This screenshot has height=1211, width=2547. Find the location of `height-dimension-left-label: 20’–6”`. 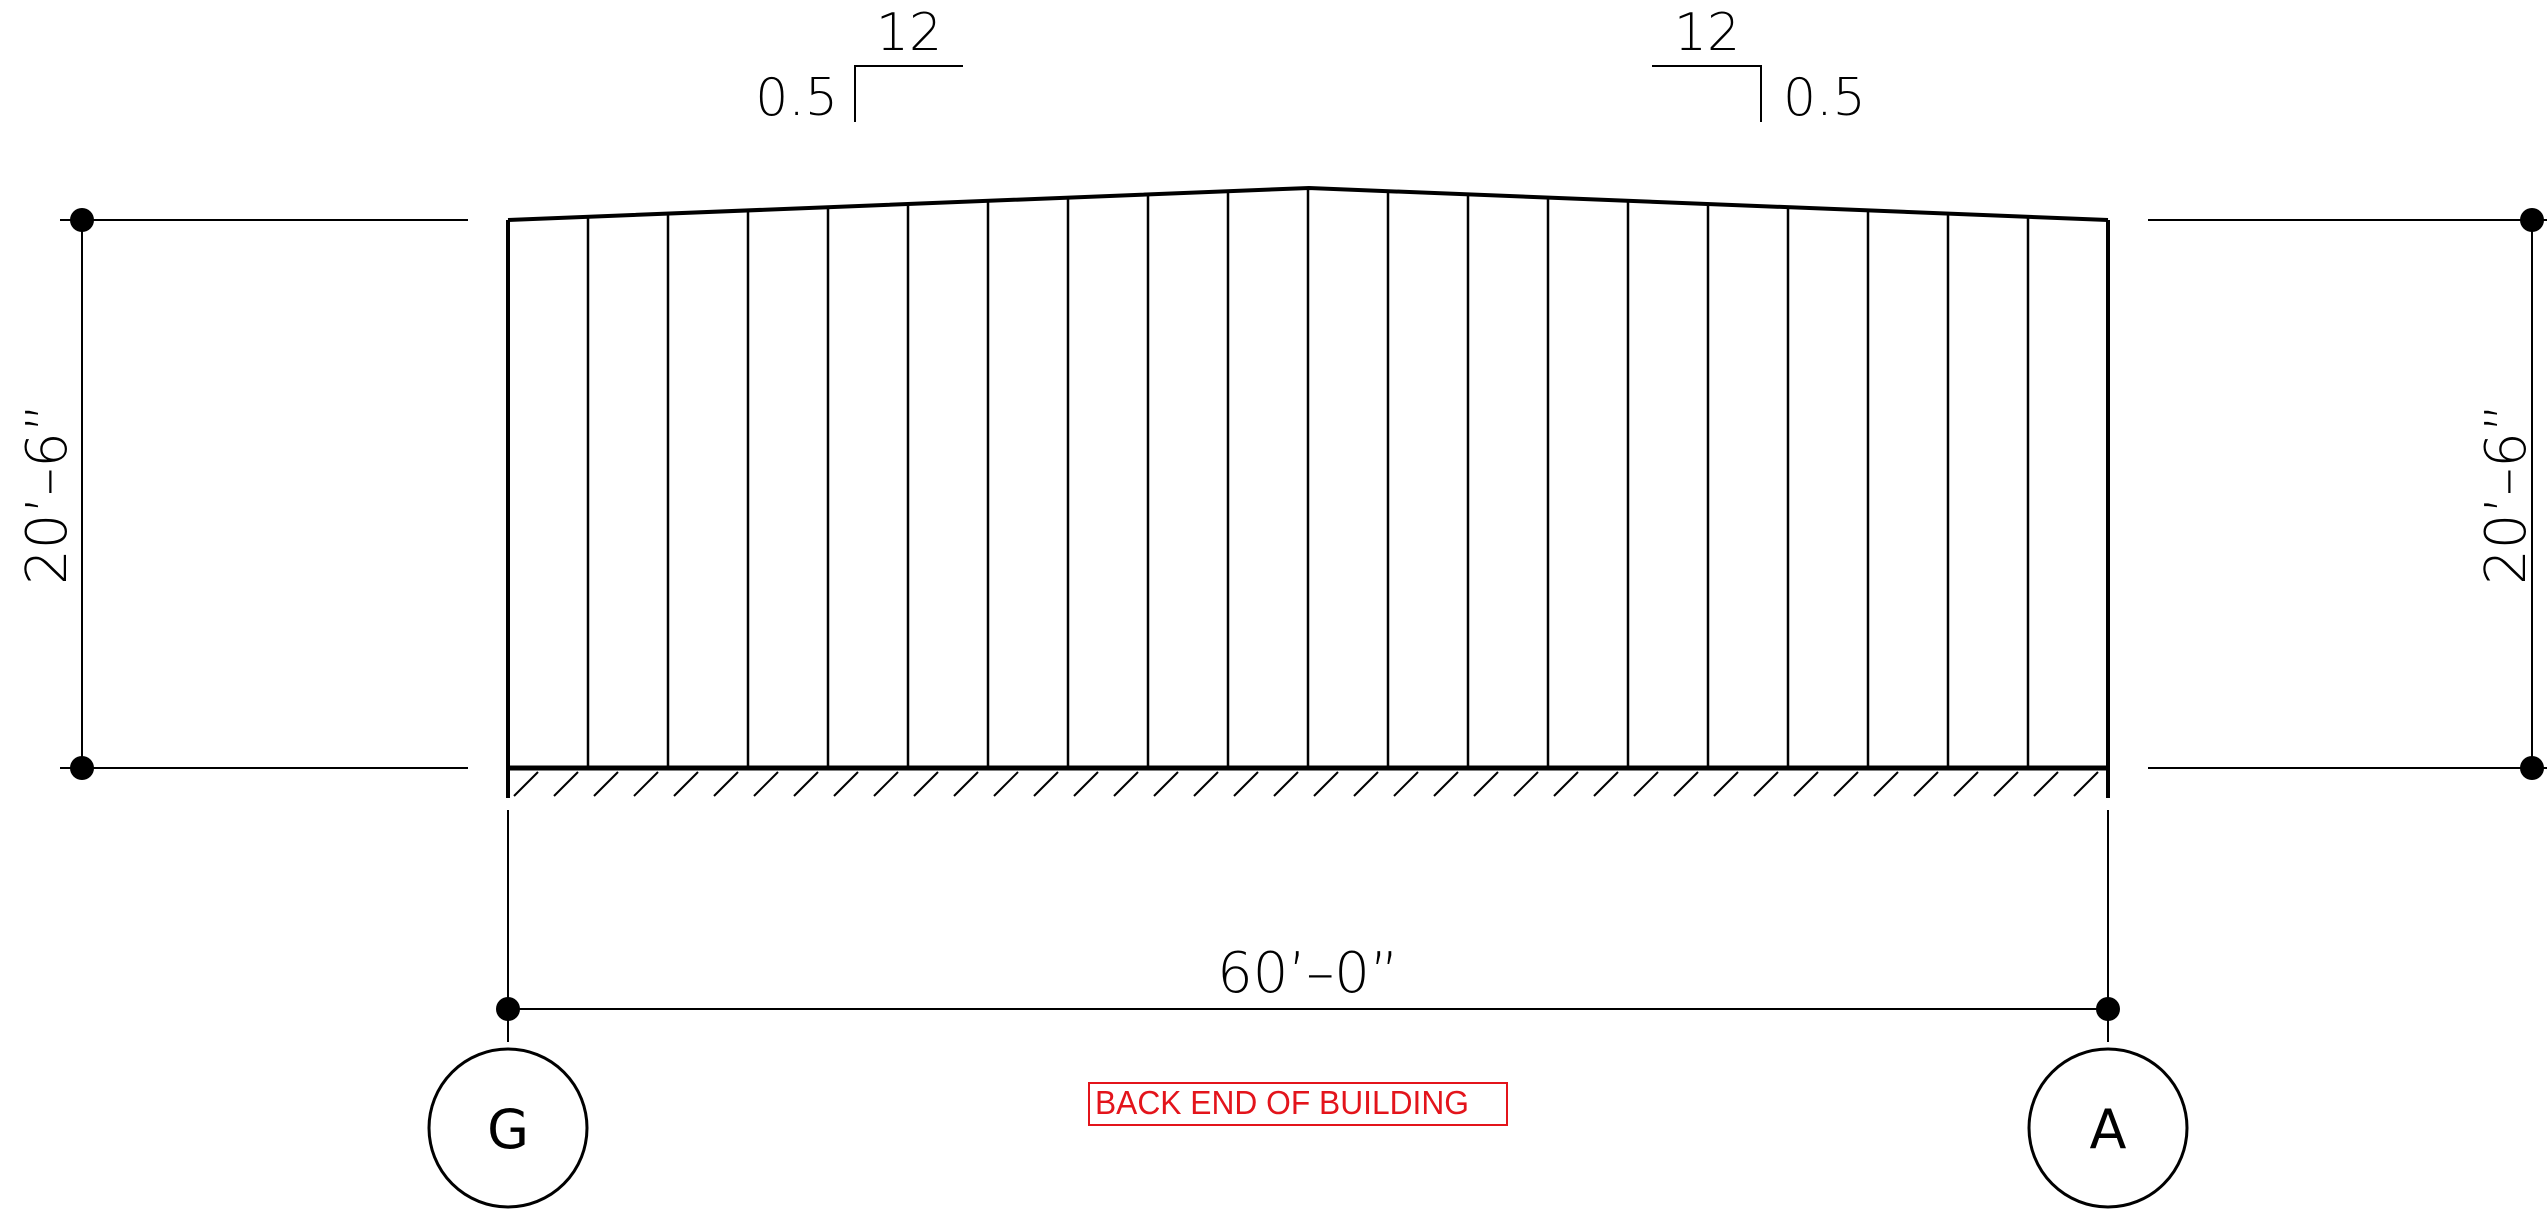

height-dimension-left-label: 20’–6” is located at coordinates (47, 494).